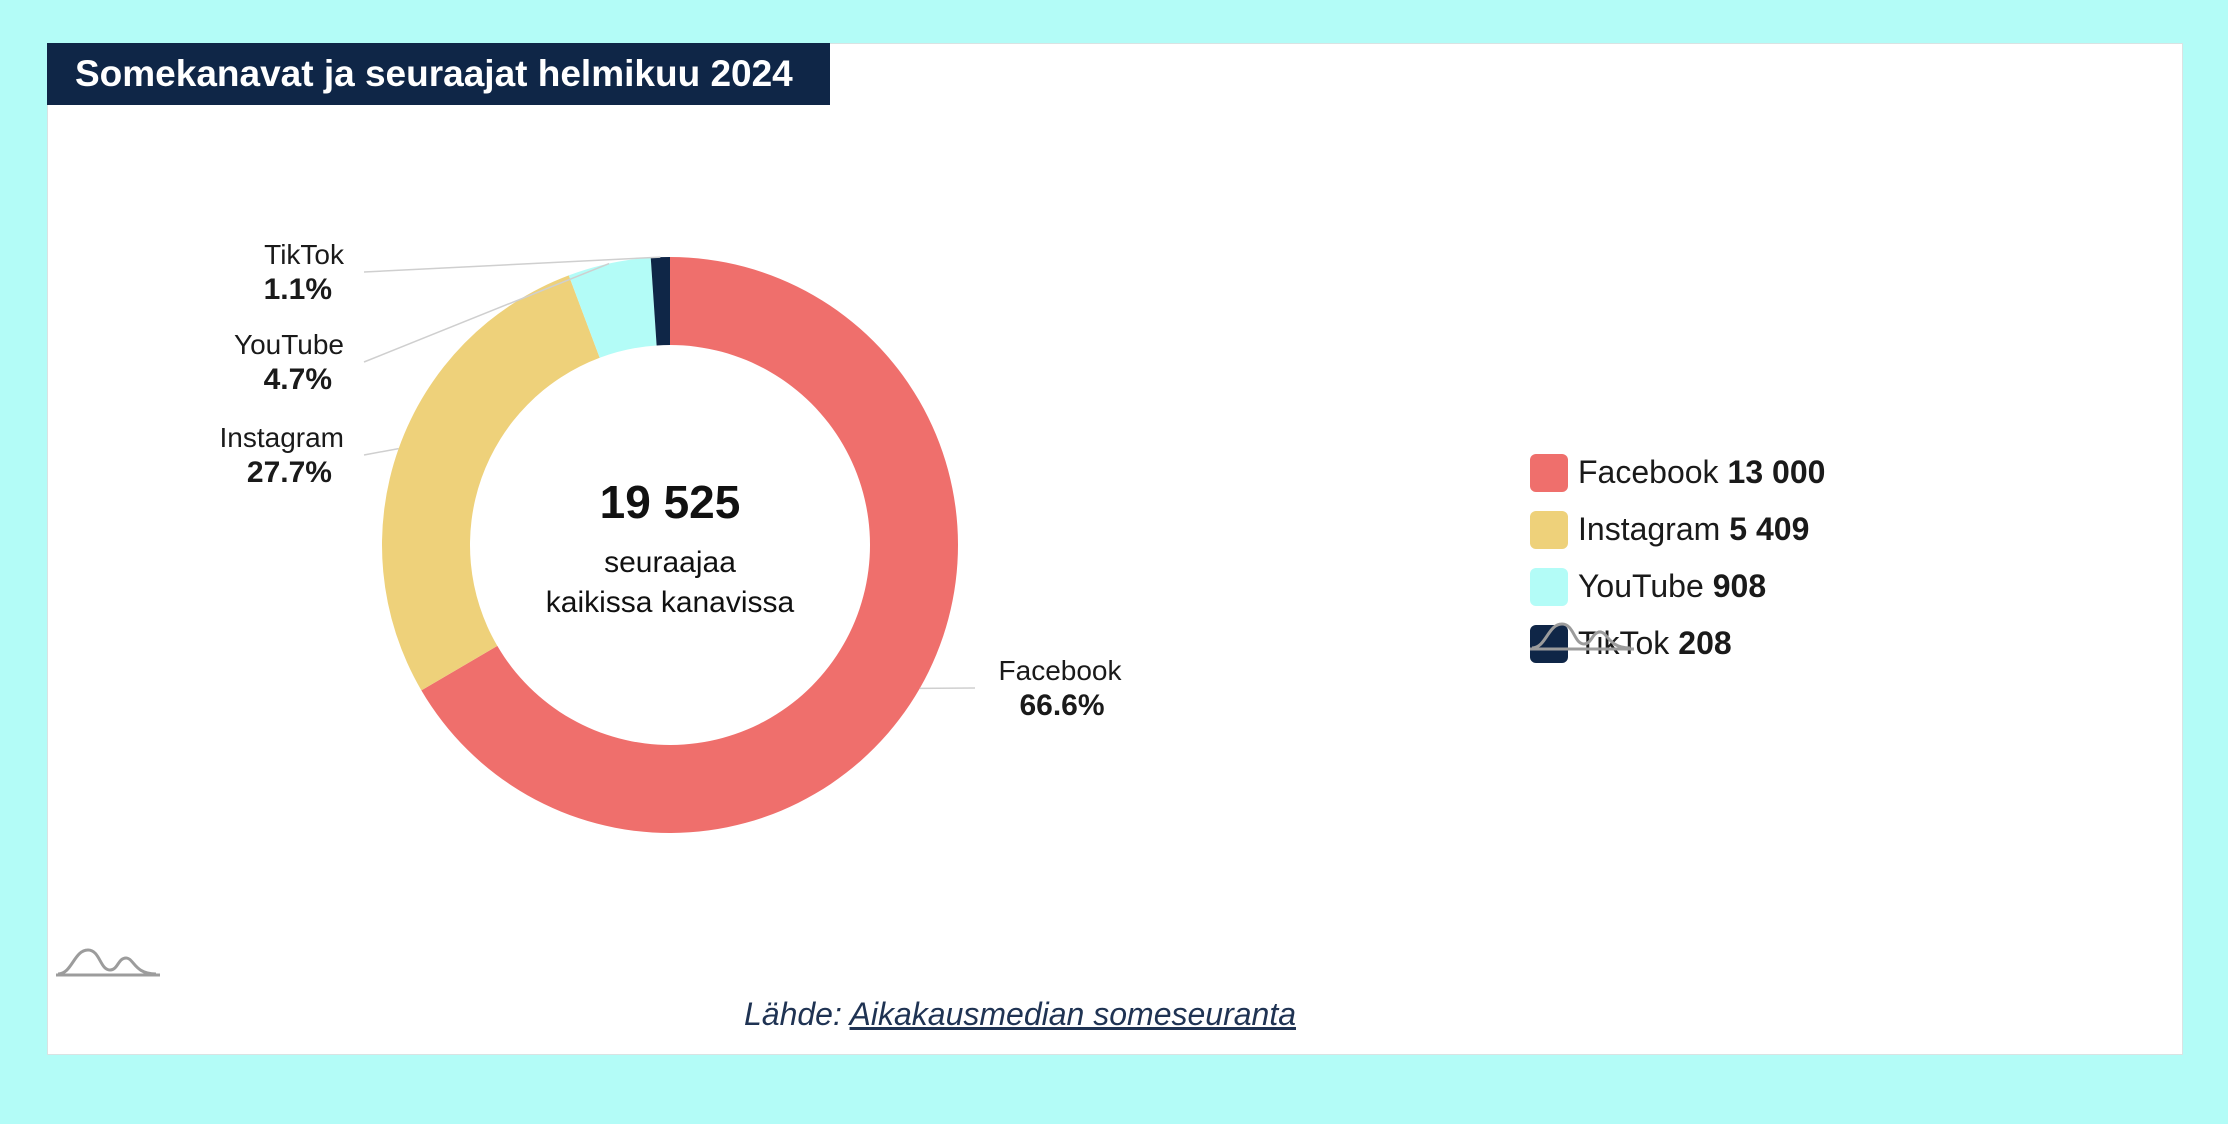 Image resolution: width=2228 pixels, height=1124 pixels. Describe the element at coordinates (381, 451) in the screenshot. I see `leader-line-instagram` at that location.